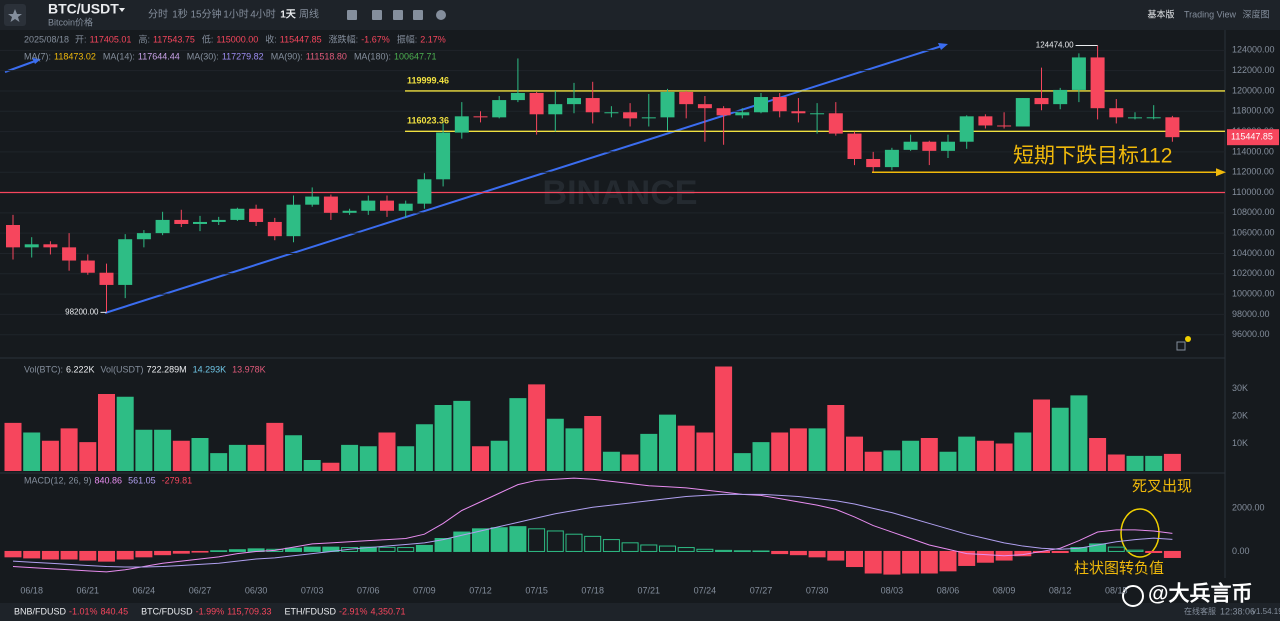 The height and width of the screenshot is (621, 1280). Describe the element at coordinates (1240, 443) in the screenshot. I see `vol-tick-label: 10K` at that location.